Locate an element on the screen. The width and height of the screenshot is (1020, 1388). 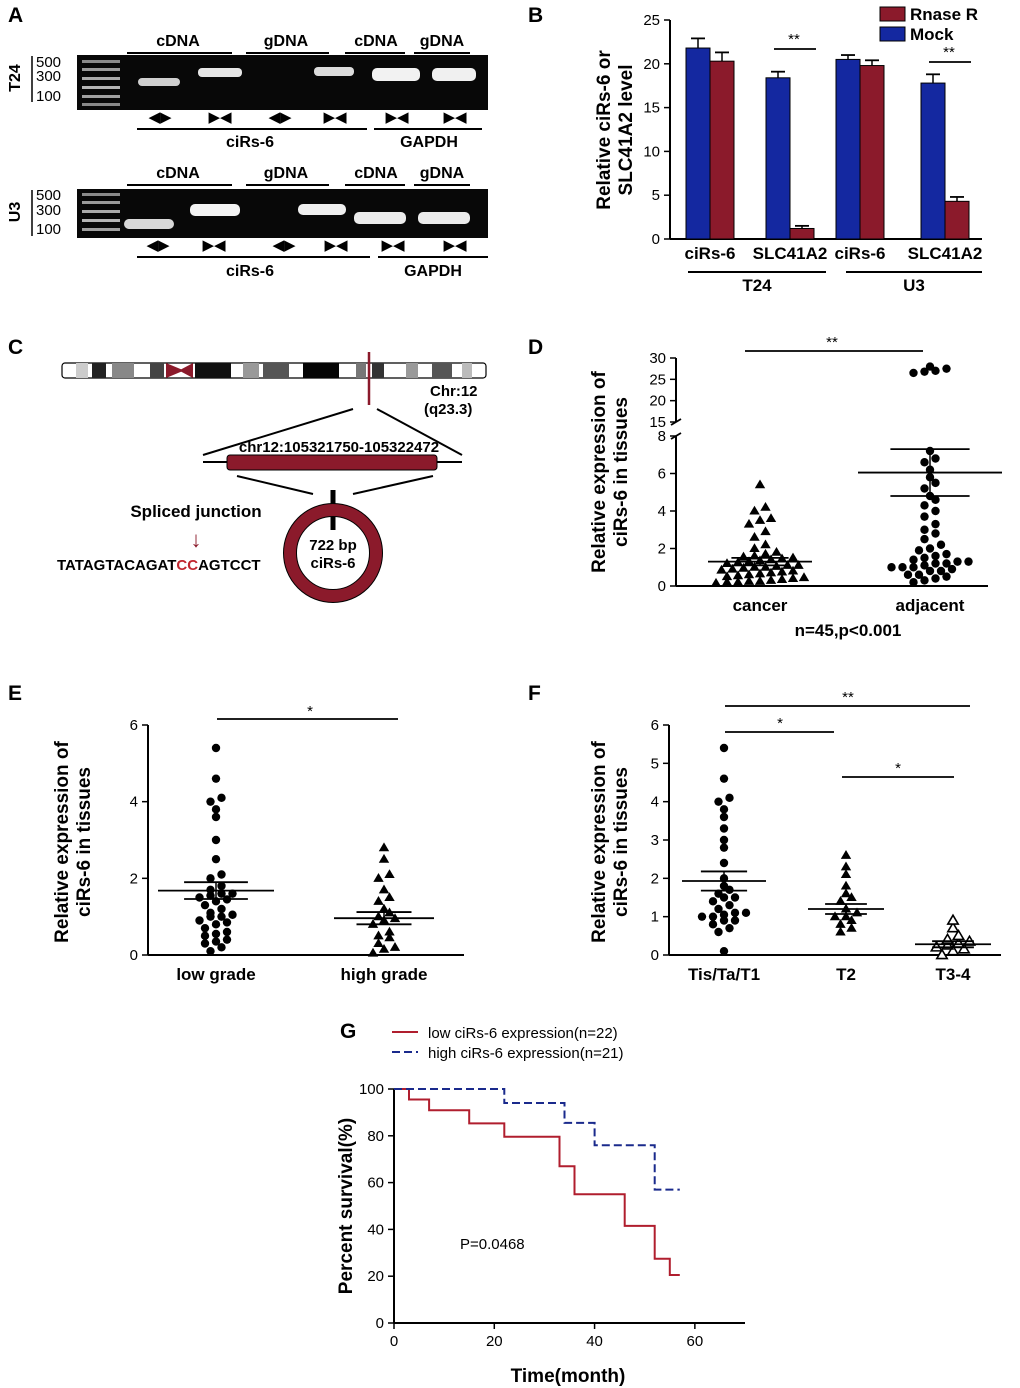
sig-label-f-2: ** is located at coordinates (848, 697).